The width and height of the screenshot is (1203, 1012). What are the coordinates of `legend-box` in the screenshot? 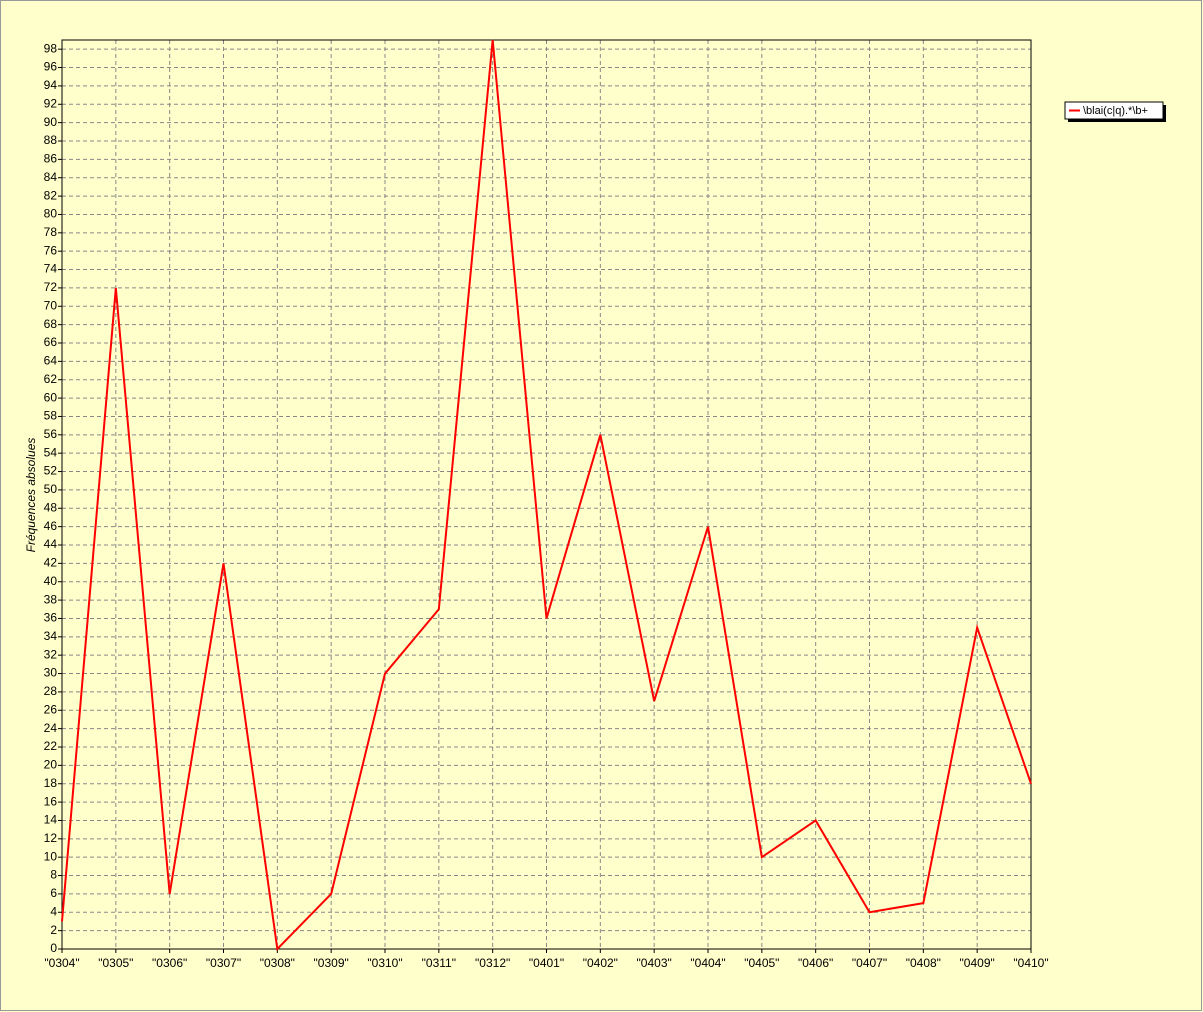 It's located at (1114, 110).